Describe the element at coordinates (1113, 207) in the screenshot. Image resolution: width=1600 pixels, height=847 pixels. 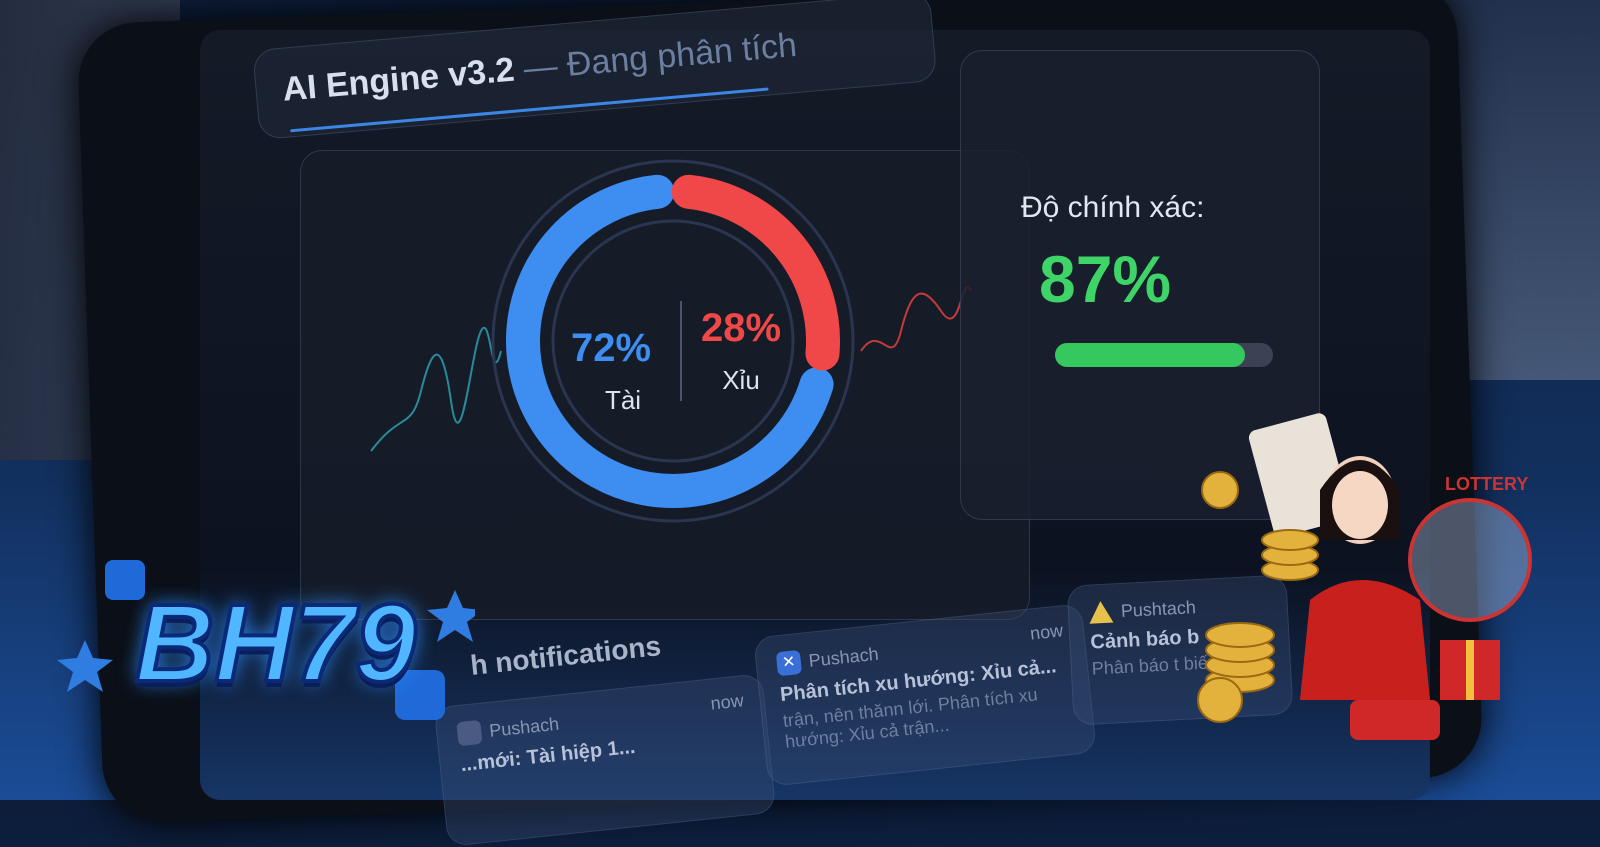
I see `accuracy-label: Độ chính xác:` at that location.